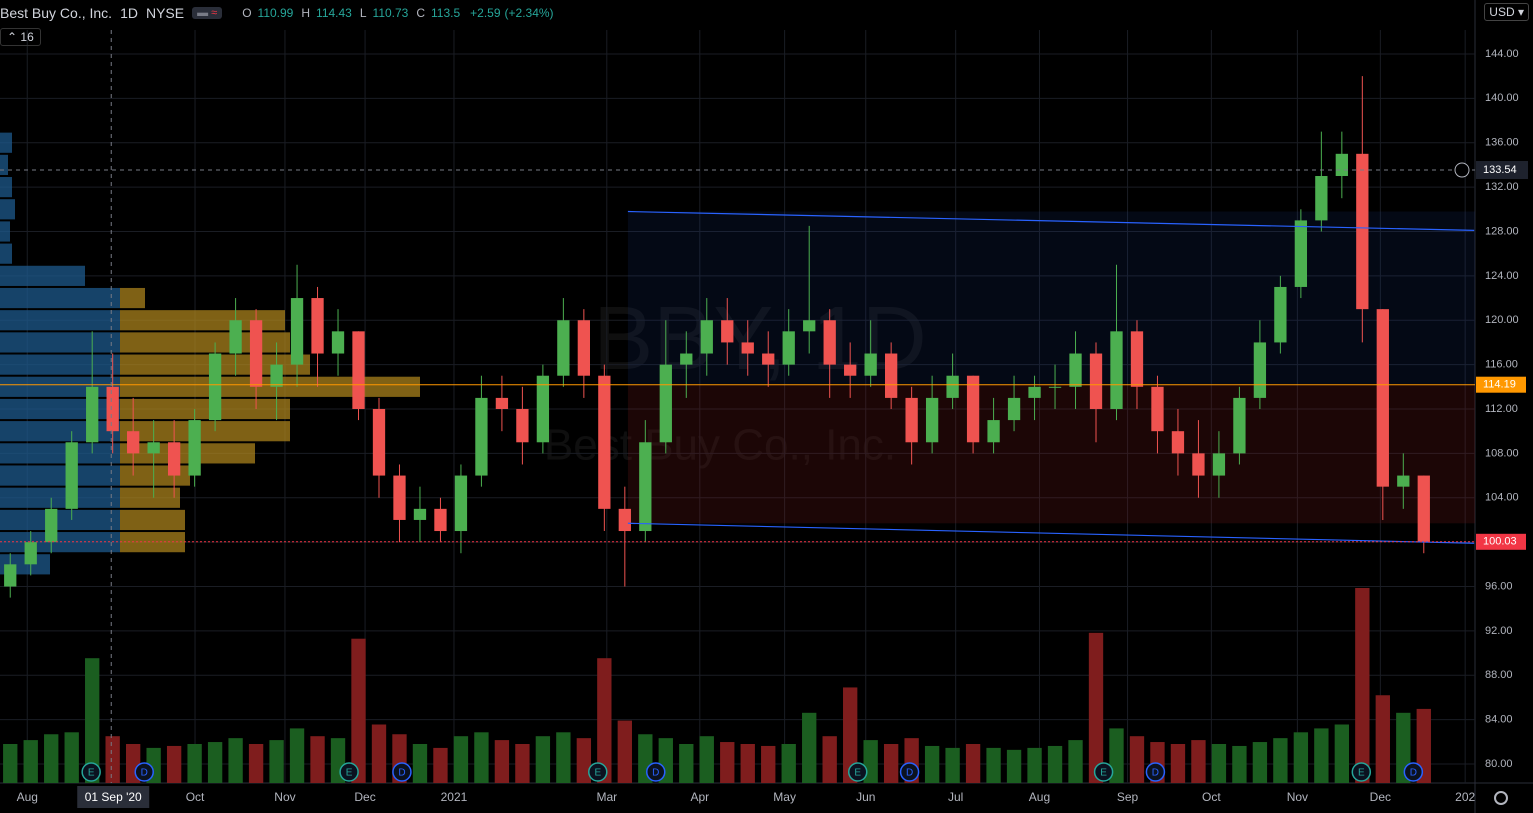 Image resolution: width=1533 pixels, height=813 pixels. What do you see at coordinates (1500, 170) in the screenshot?
I see `crosshair-price: 133.54` at bounding box center [1500, 170].